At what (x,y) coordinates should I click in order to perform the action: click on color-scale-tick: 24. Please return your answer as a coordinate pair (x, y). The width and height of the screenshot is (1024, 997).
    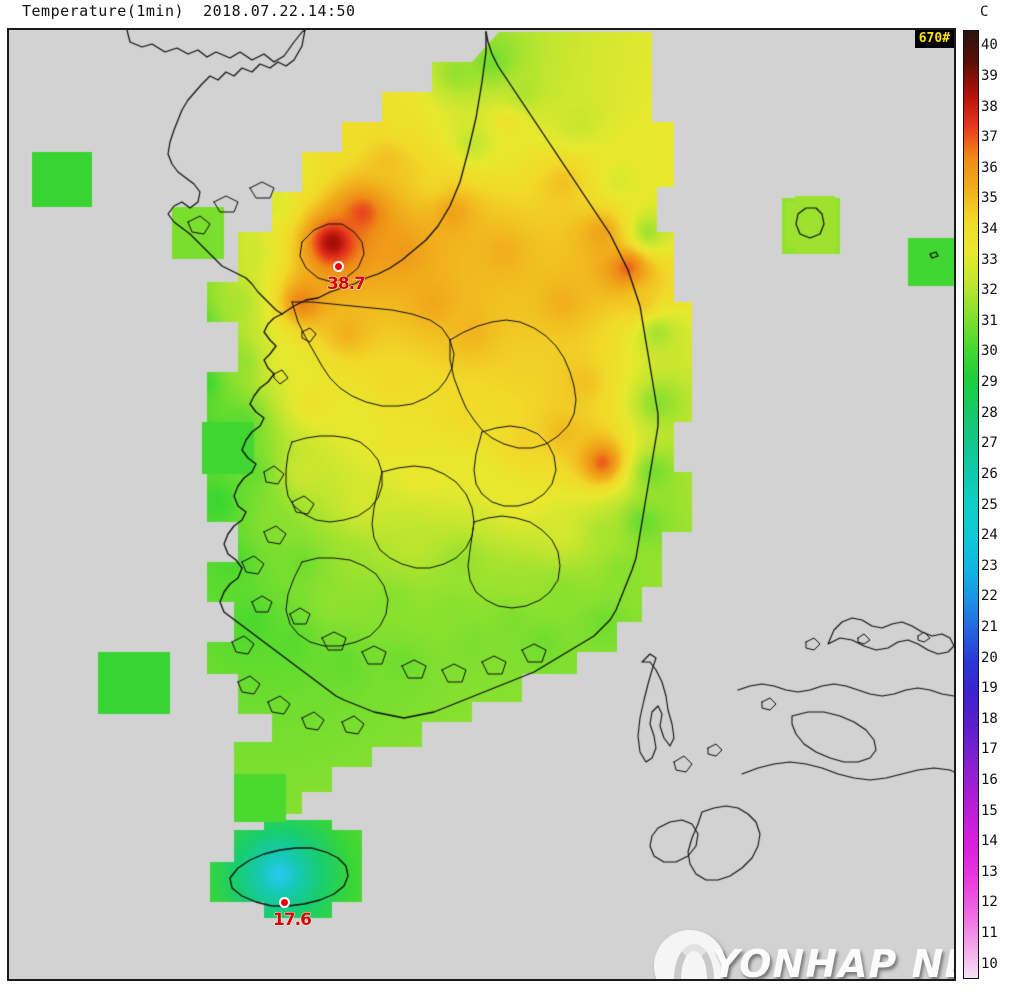
    Looking at the image, I should click on (989, 535).